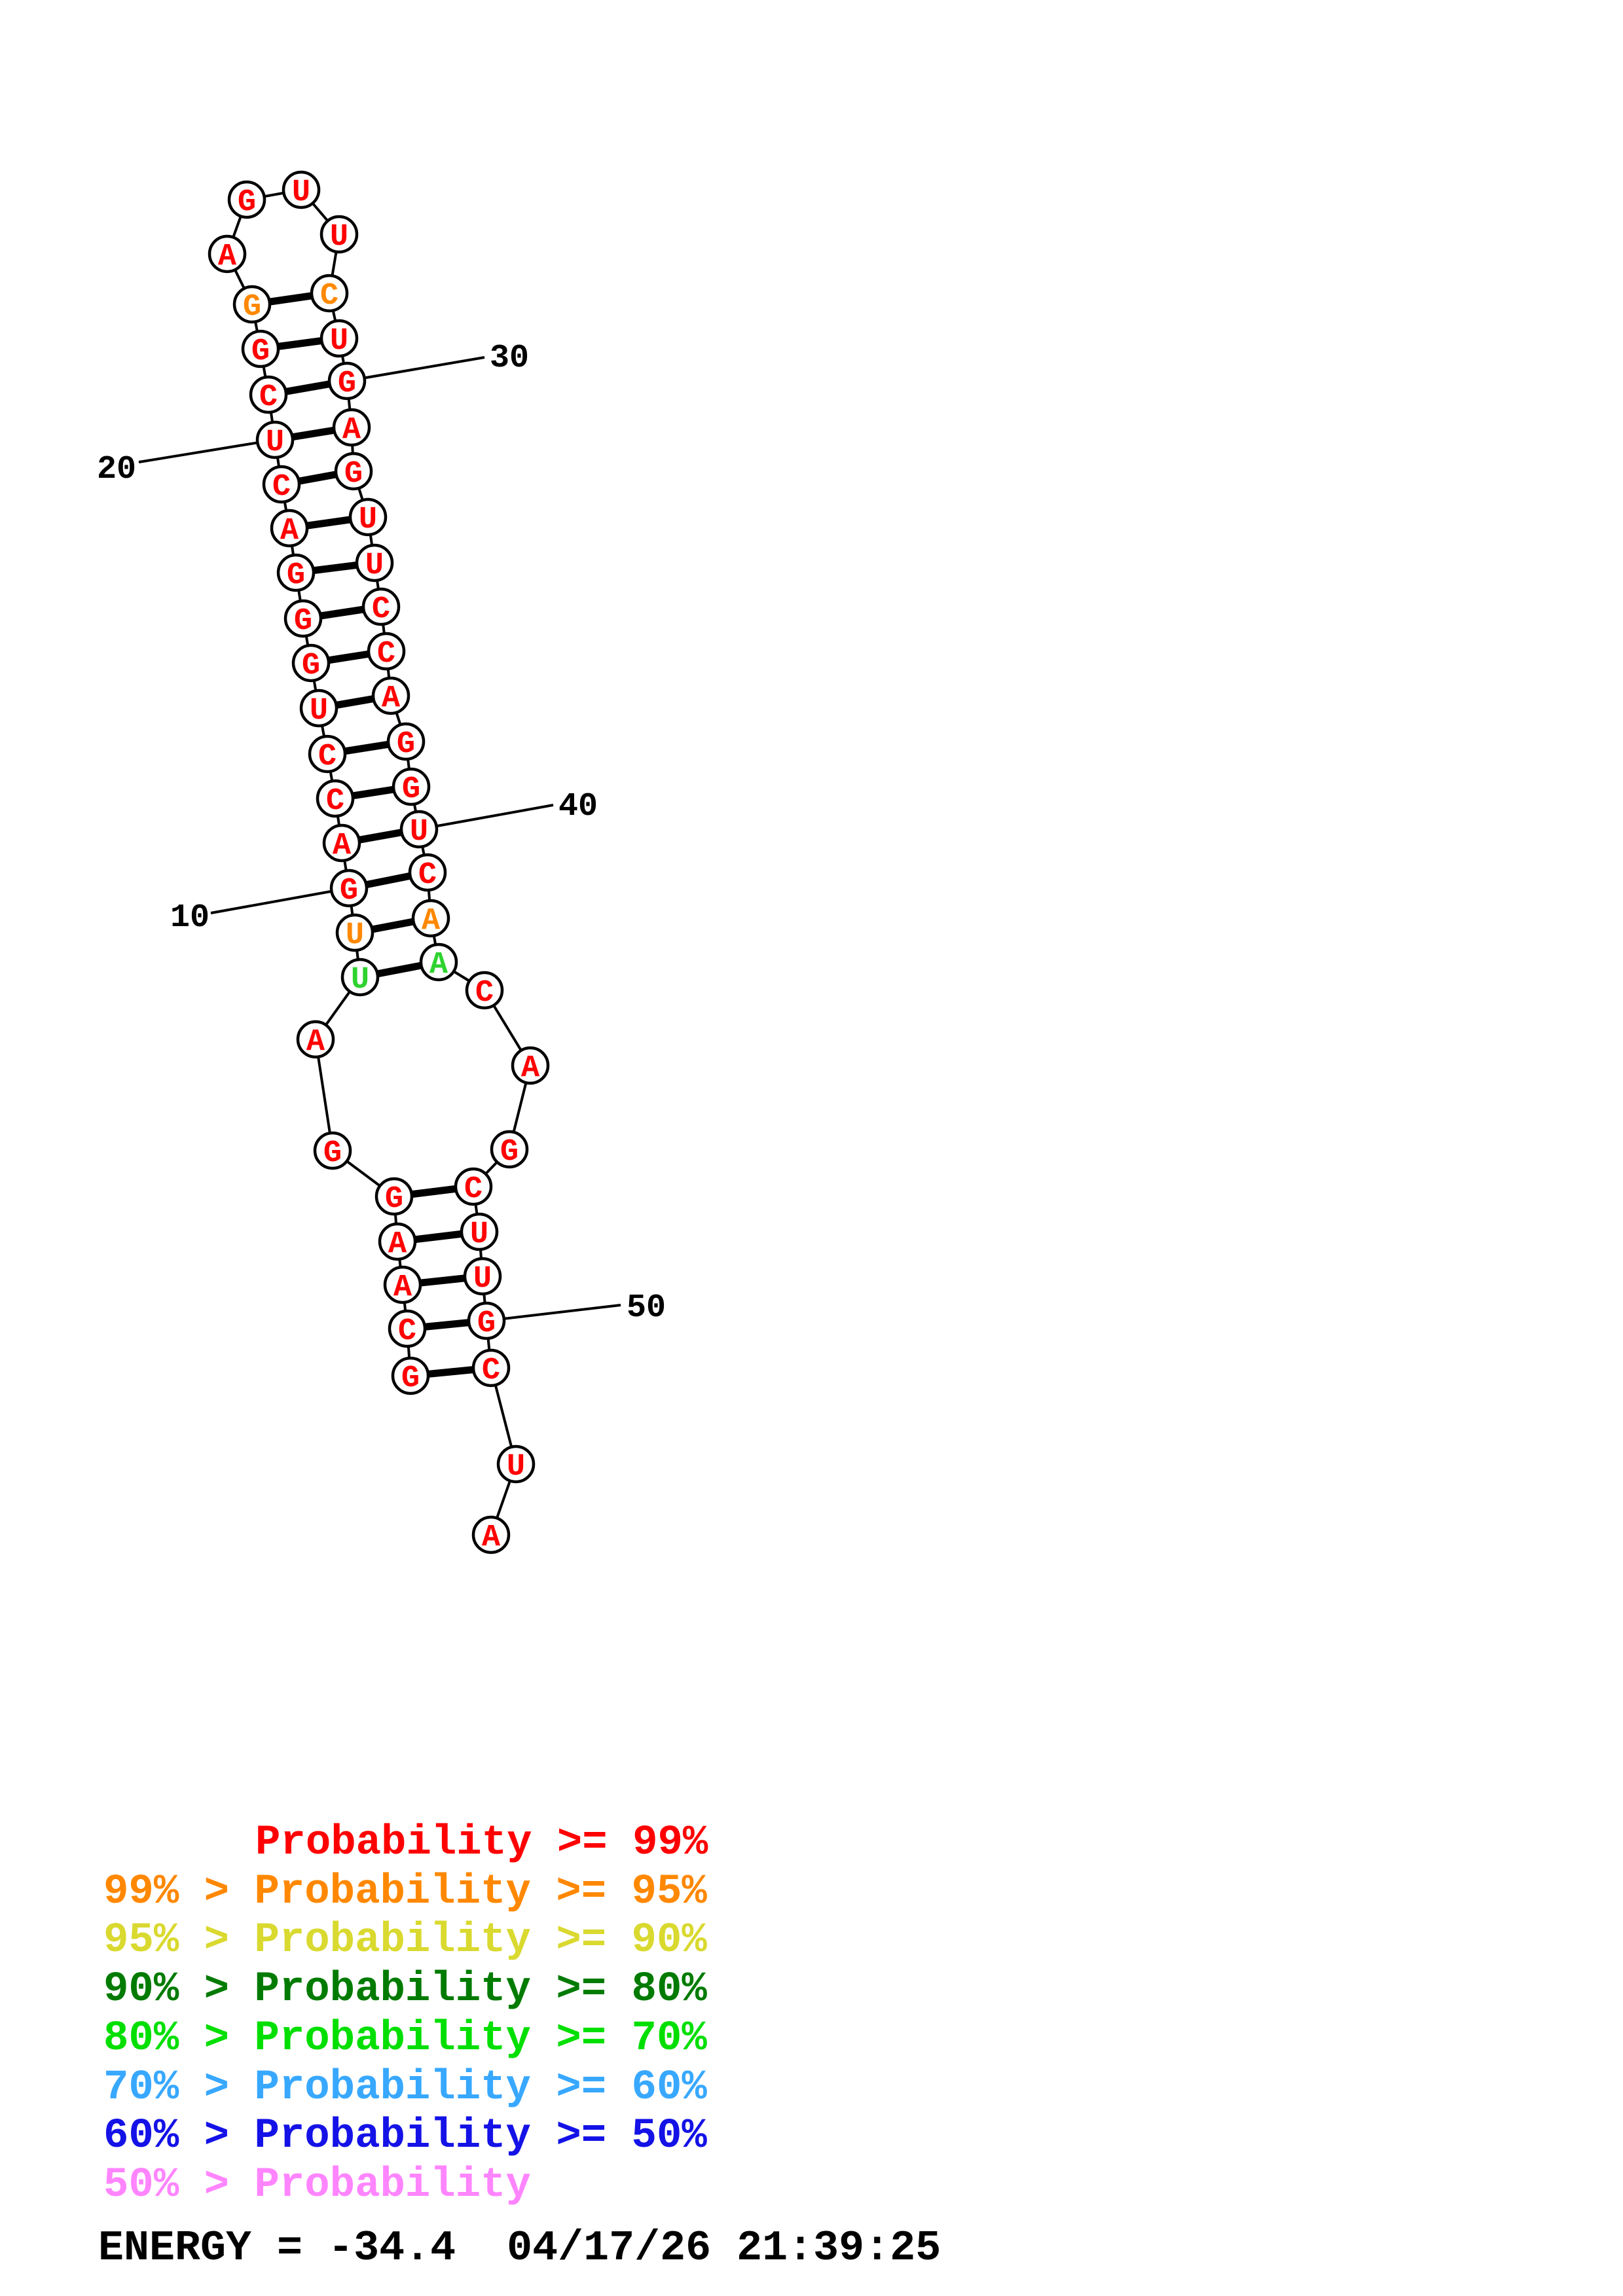  Describe the element at coordinates (578, 806) in the screenshot. I see `position-label-40: 40` at that location.